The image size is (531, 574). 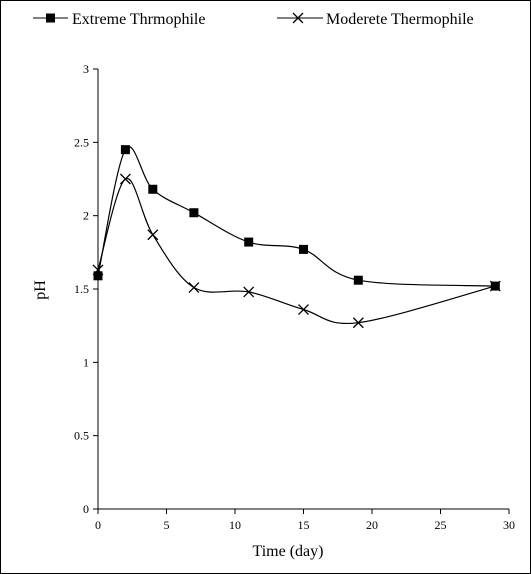 What do you see at coordinates (509, 525) in the screenshot?
I see `x-tick-label: 30` at bounding box center [509, 525].